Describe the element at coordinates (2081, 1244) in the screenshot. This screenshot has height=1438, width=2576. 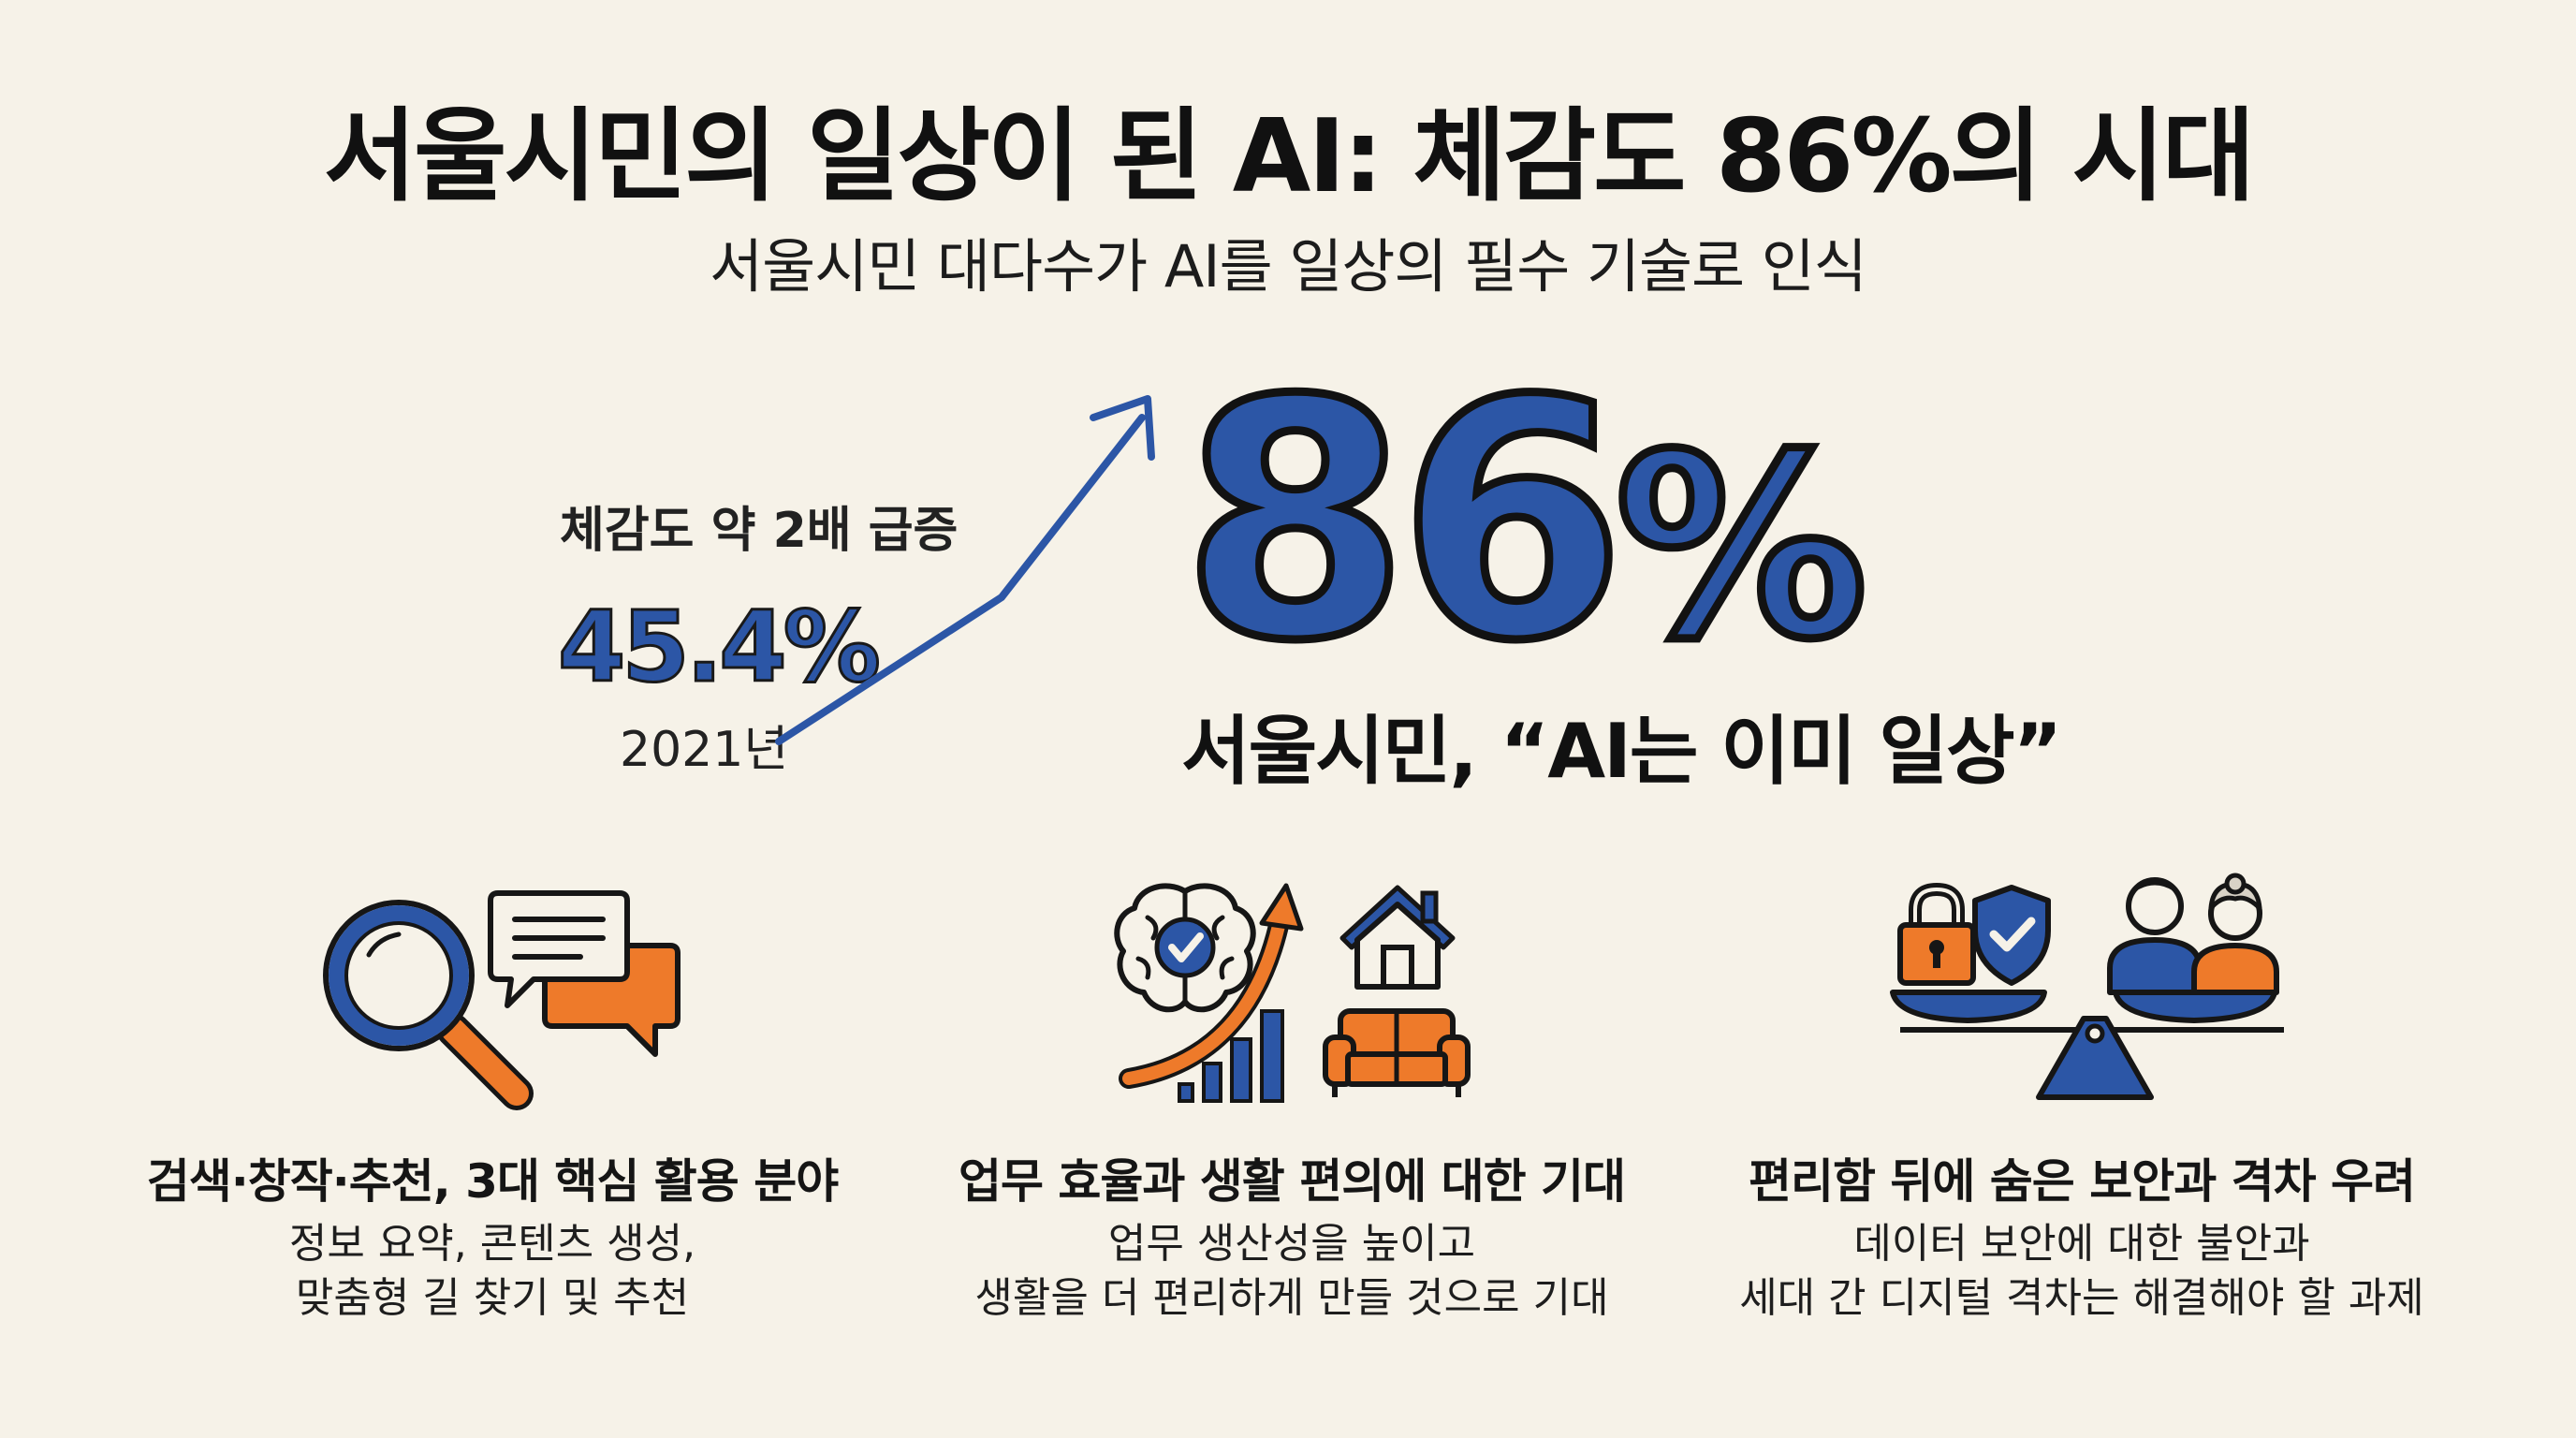
I see `card-concern-desc-line1: 데이터 보안에 대한 불안과` at that location.